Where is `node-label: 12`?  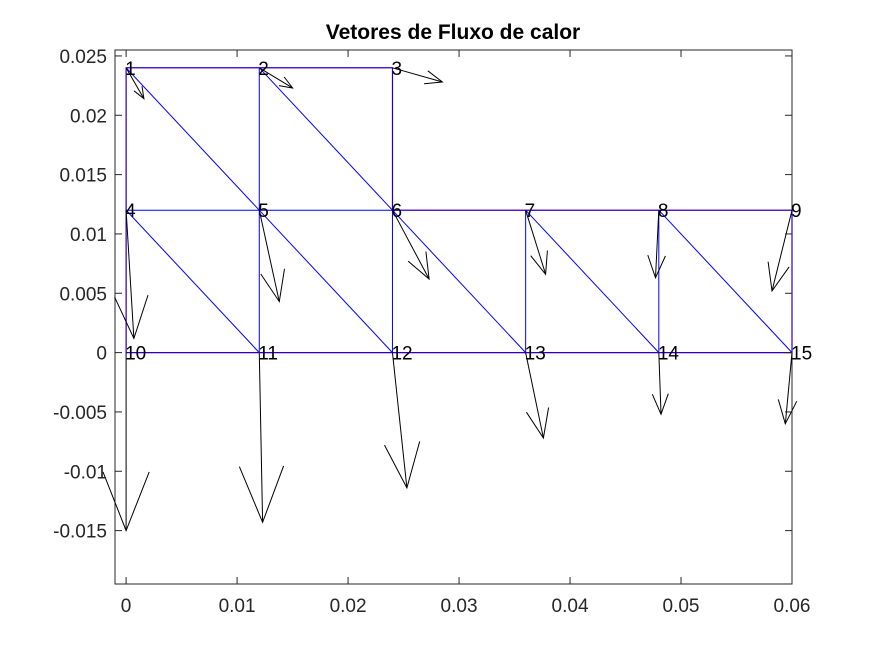
node-label: 12 is located at coordinates (401, 354).